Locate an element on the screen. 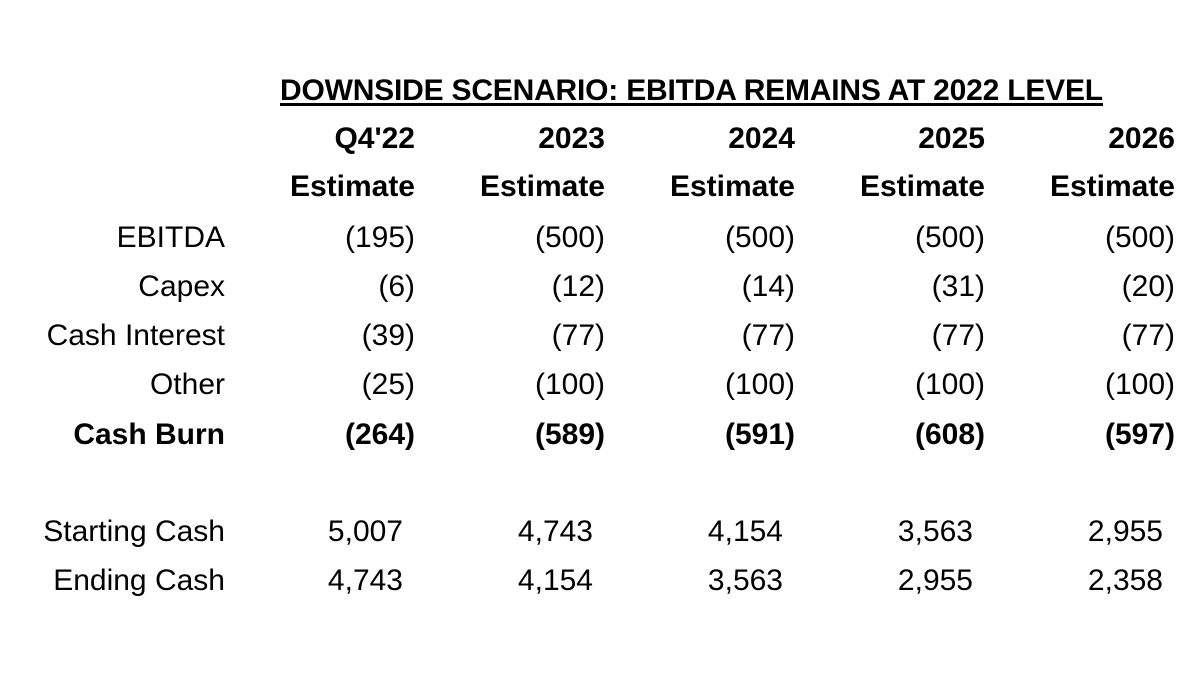 The width and height of the screenshot is (1200, 675). header-type-2023: Estimate is located at coordinates (542, 186).